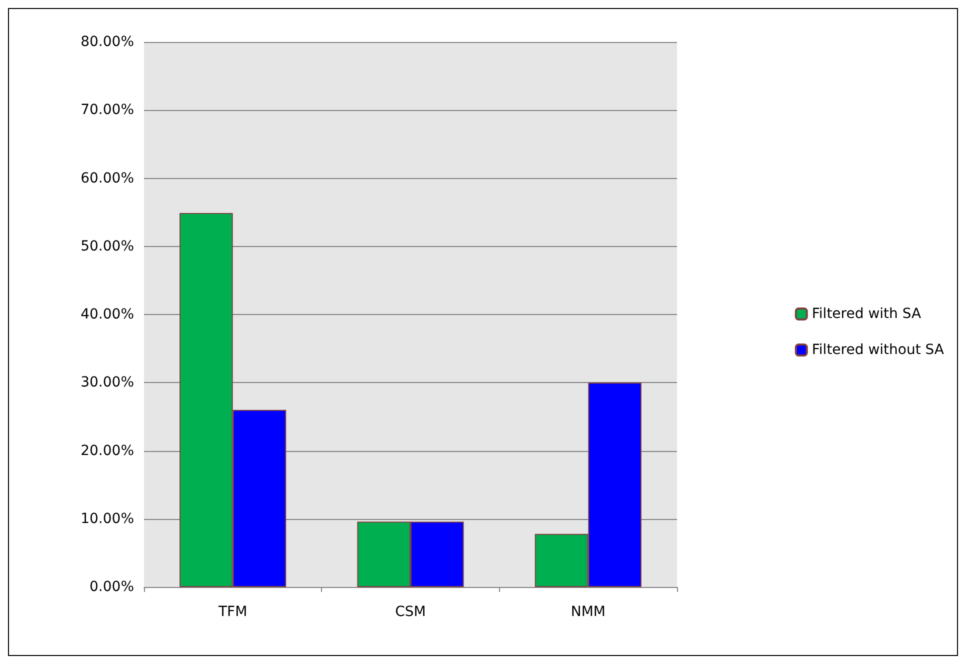  What do you see at coordinates (107, 314) in the screenshot?
I see `y-tick-label: 40.00%` at bounding box center [107, 314].